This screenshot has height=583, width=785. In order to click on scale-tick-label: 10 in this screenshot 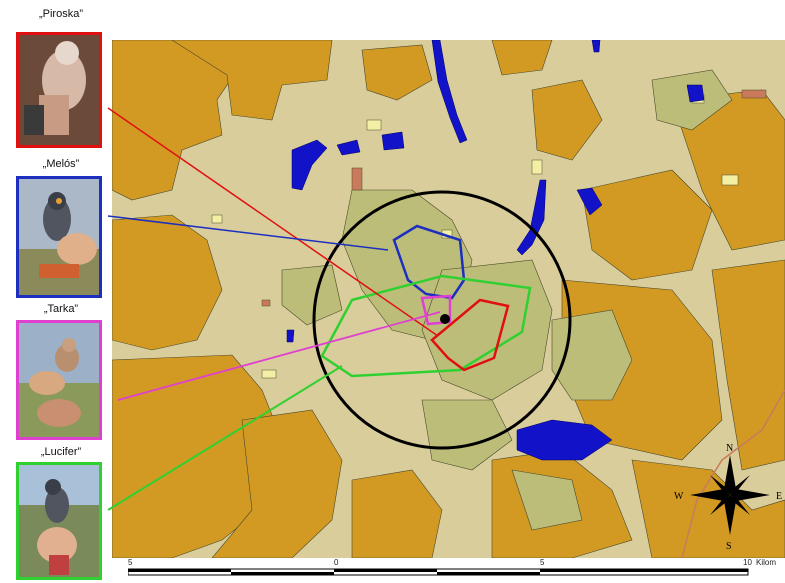, I will do `click(747, 562)`.